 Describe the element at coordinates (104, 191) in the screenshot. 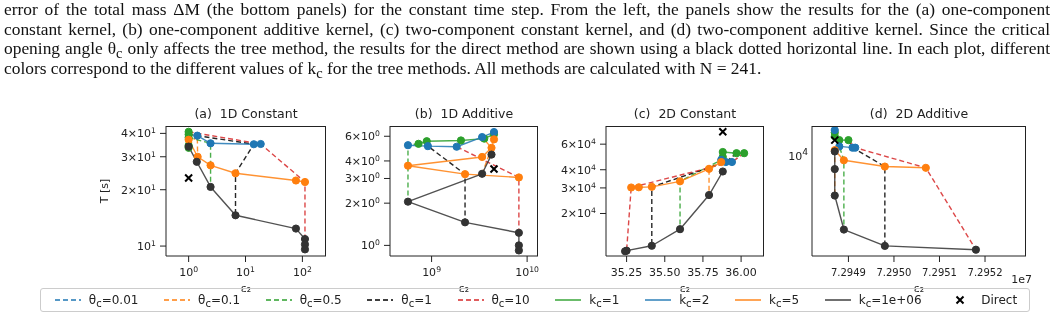

I see `y-axis-title: T [s]` at that location.